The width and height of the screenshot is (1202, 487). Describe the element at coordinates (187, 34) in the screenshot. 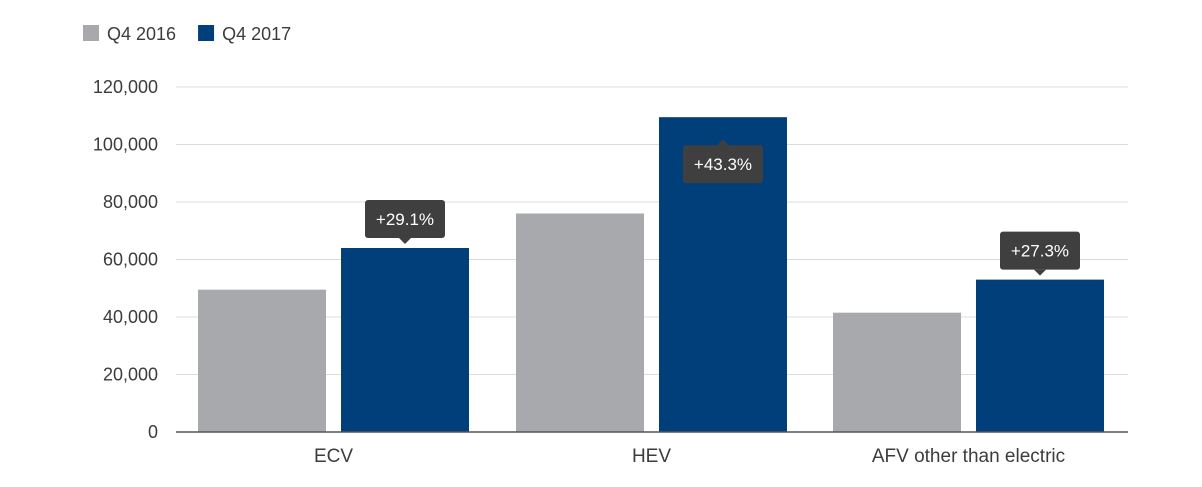

I see `legend: Q4 2016 Q4 2017` at that location.